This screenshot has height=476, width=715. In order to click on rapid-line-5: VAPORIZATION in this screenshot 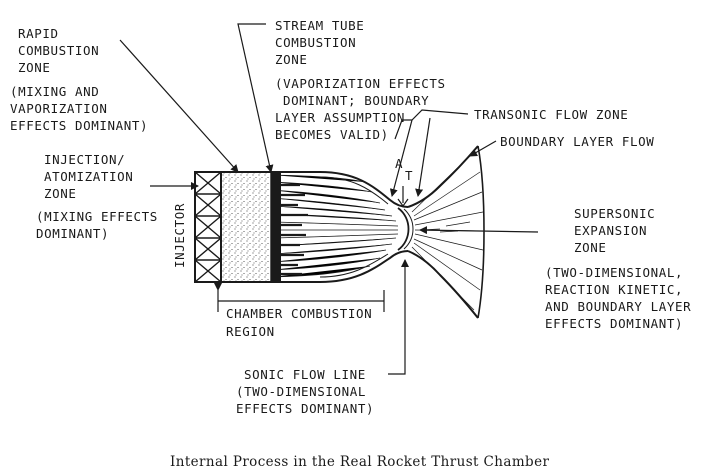, I will do `click(59, 108)`.